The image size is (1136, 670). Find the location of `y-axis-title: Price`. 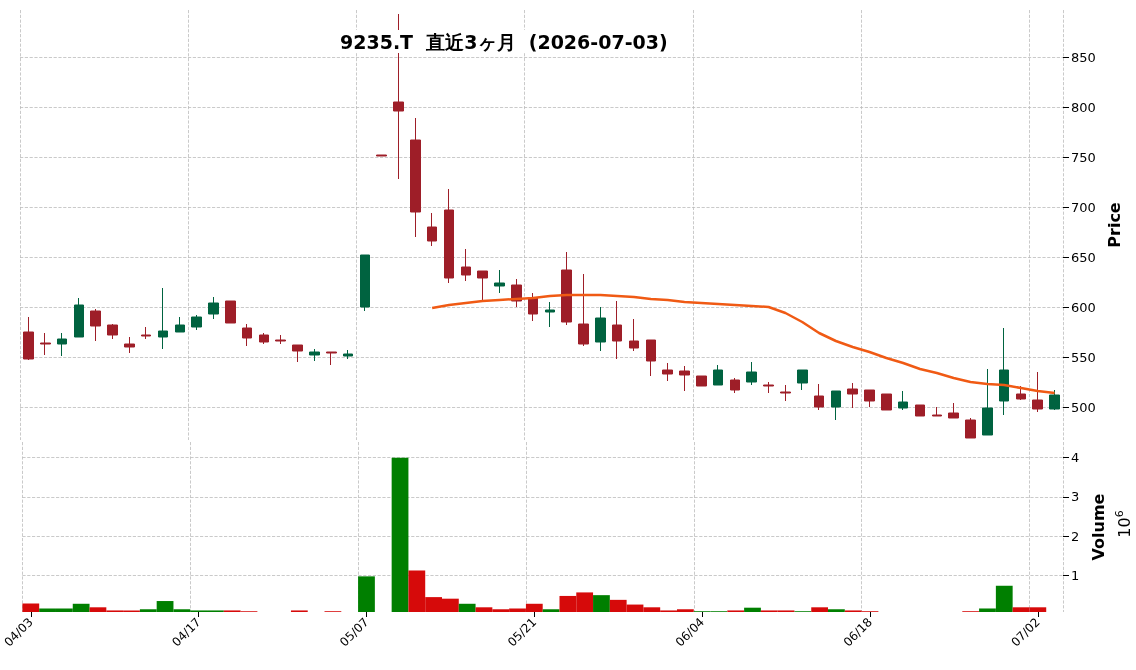

y-axis-title: Price is located at coordinates (1115, 225).